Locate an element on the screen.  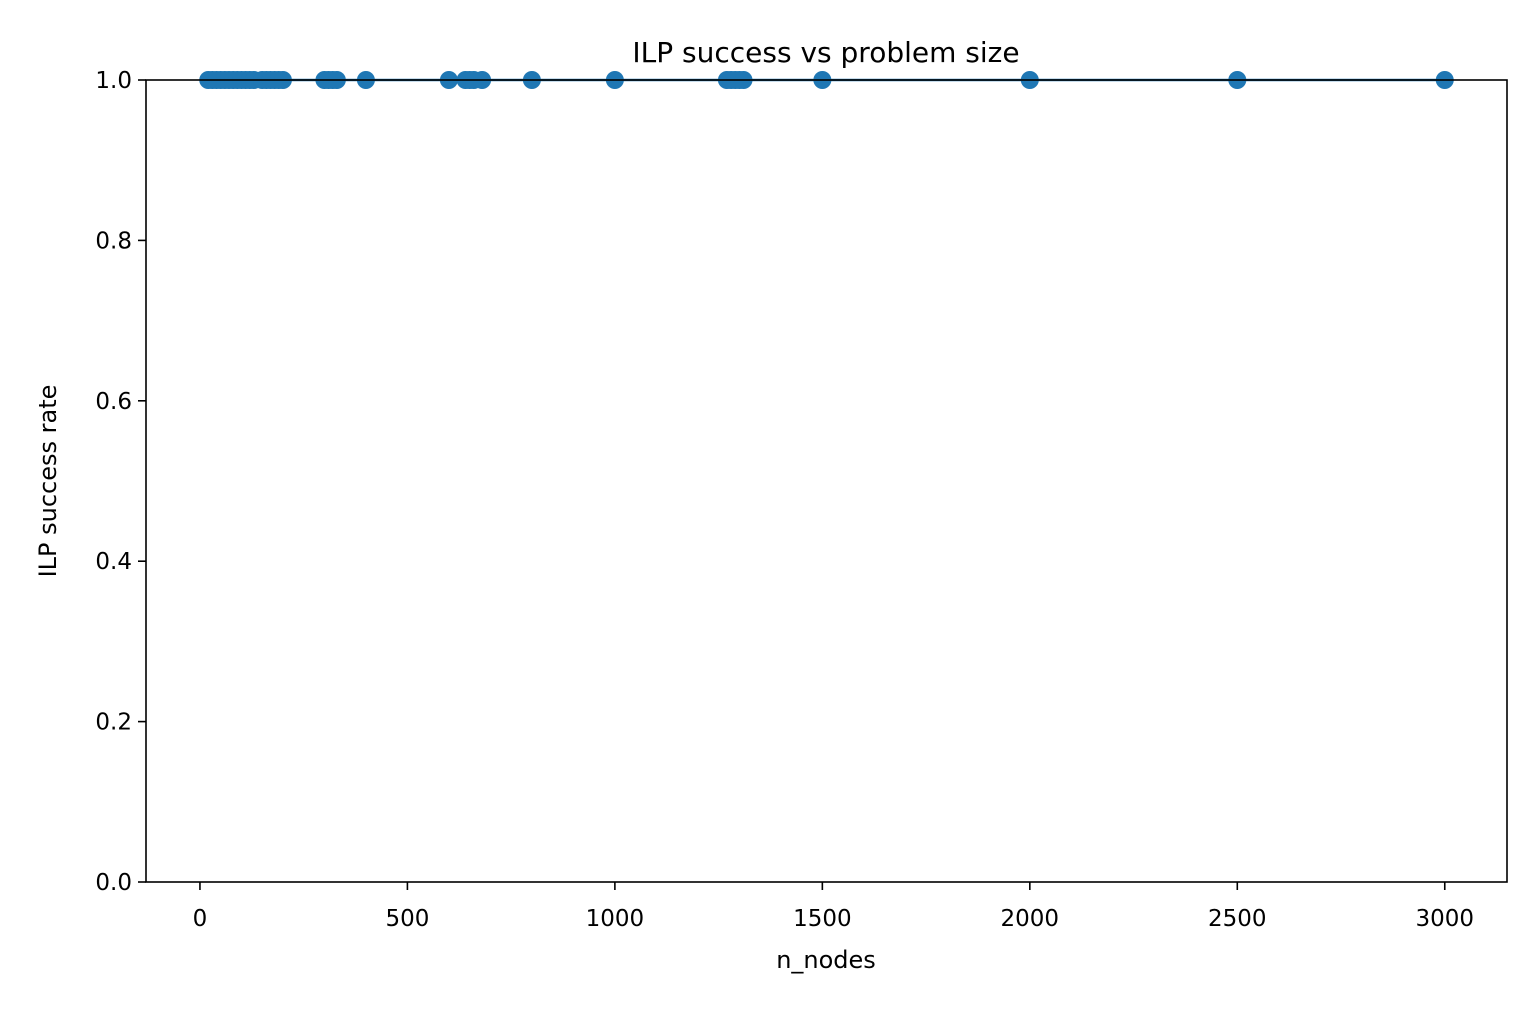
x-tick-label: 1500 is located at coordinates (822, 919).